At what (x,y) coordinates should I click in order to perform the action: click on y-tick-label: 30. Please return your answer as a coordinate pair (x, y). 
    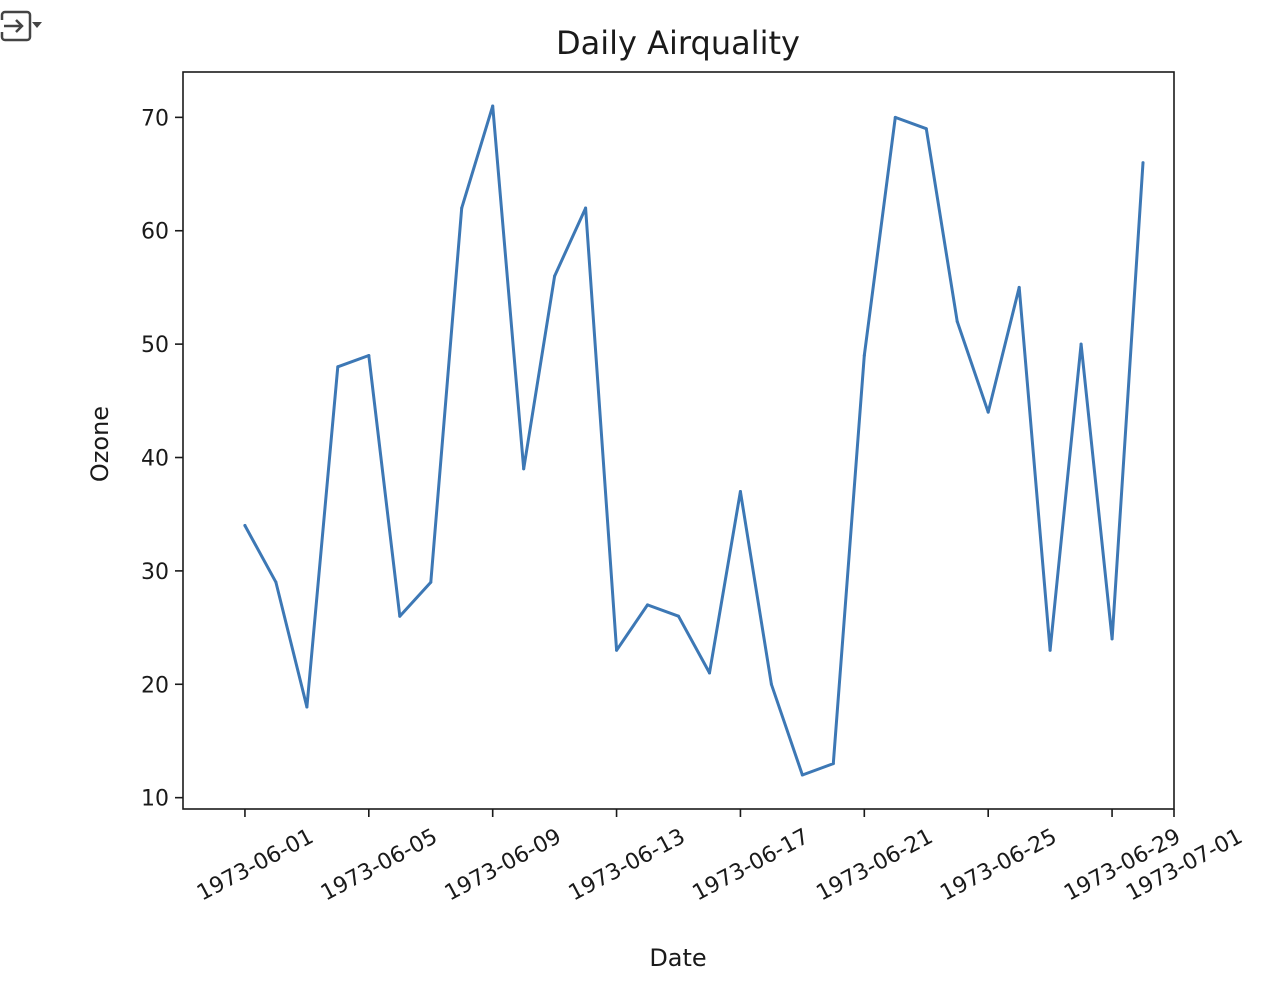
    Looking at the image, I should click on (155, 572).